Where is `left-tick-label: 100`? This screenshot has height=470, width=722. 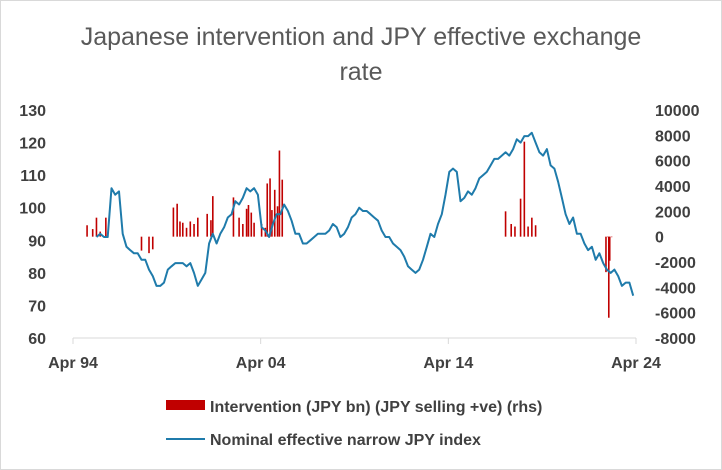
left-tick-label: 100 is located at coordinates (32, 209).